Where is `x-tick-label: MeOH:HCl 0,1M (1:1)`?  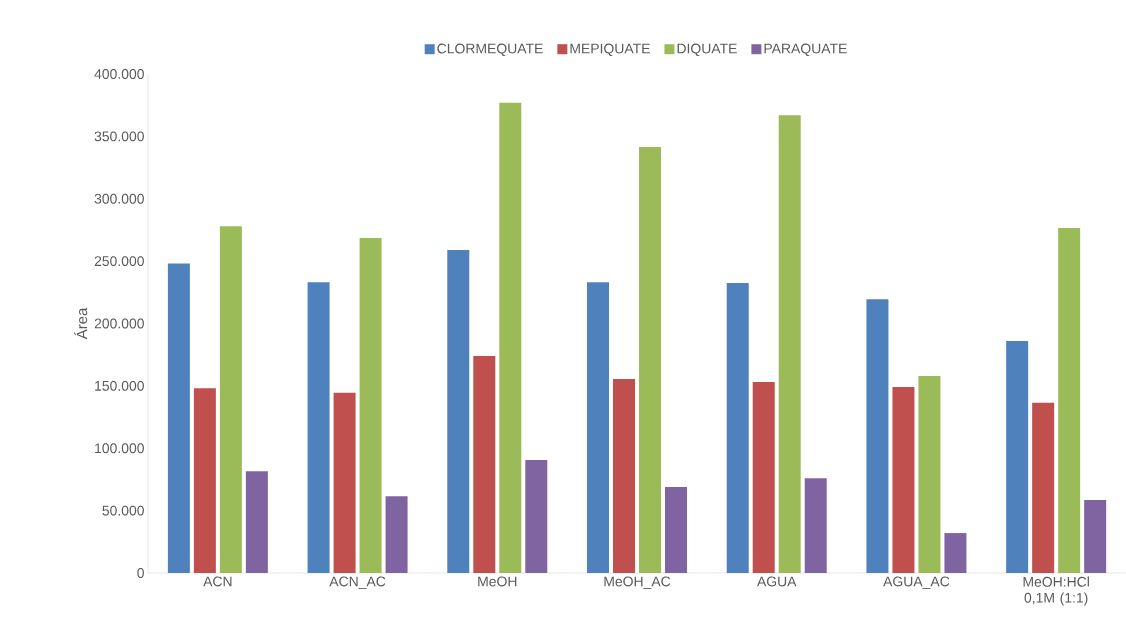 x-tick-label: MeOH:HCl 0,1M (1:1) is located at coordinates (1056, 591).